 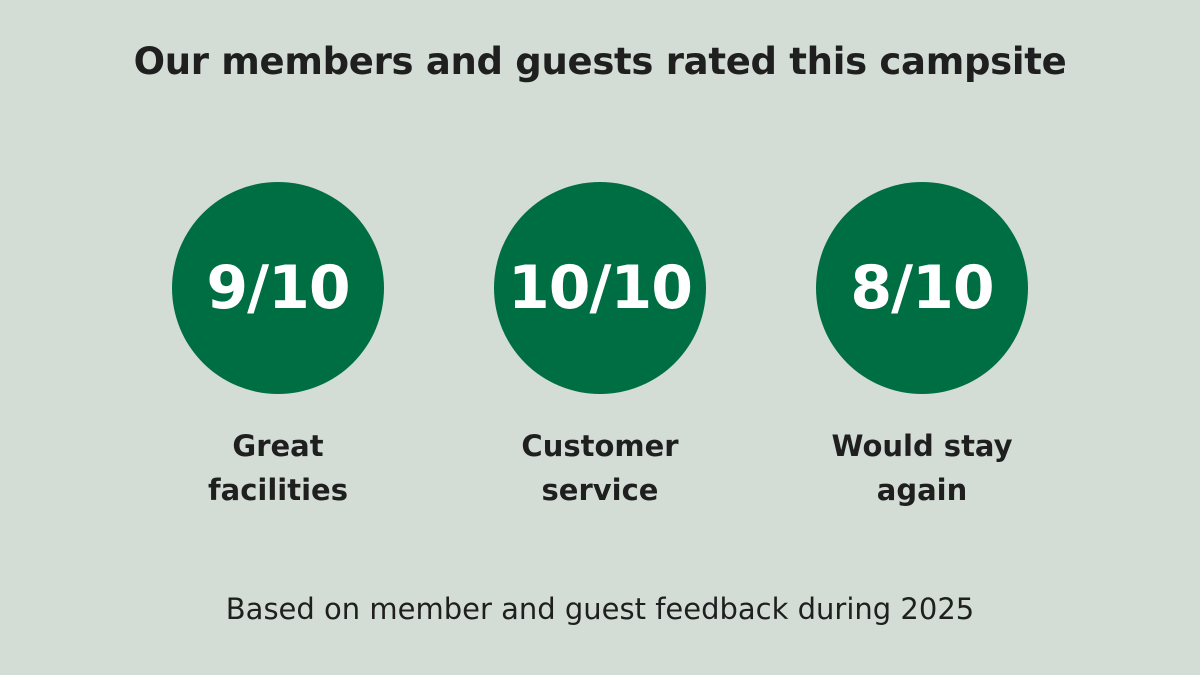 I want to click on score-badge: 10/10, so click(x=600, y=288).